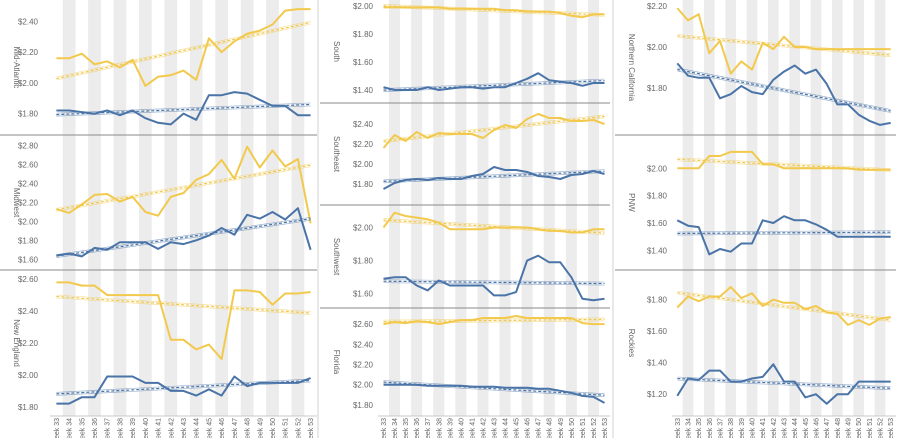 This screenshot has width=900, height=438. What do you see at coordinates (82, 428) in the screenshot?
I see `x-tick-label: Week 35` at bounding box center [82, 428].